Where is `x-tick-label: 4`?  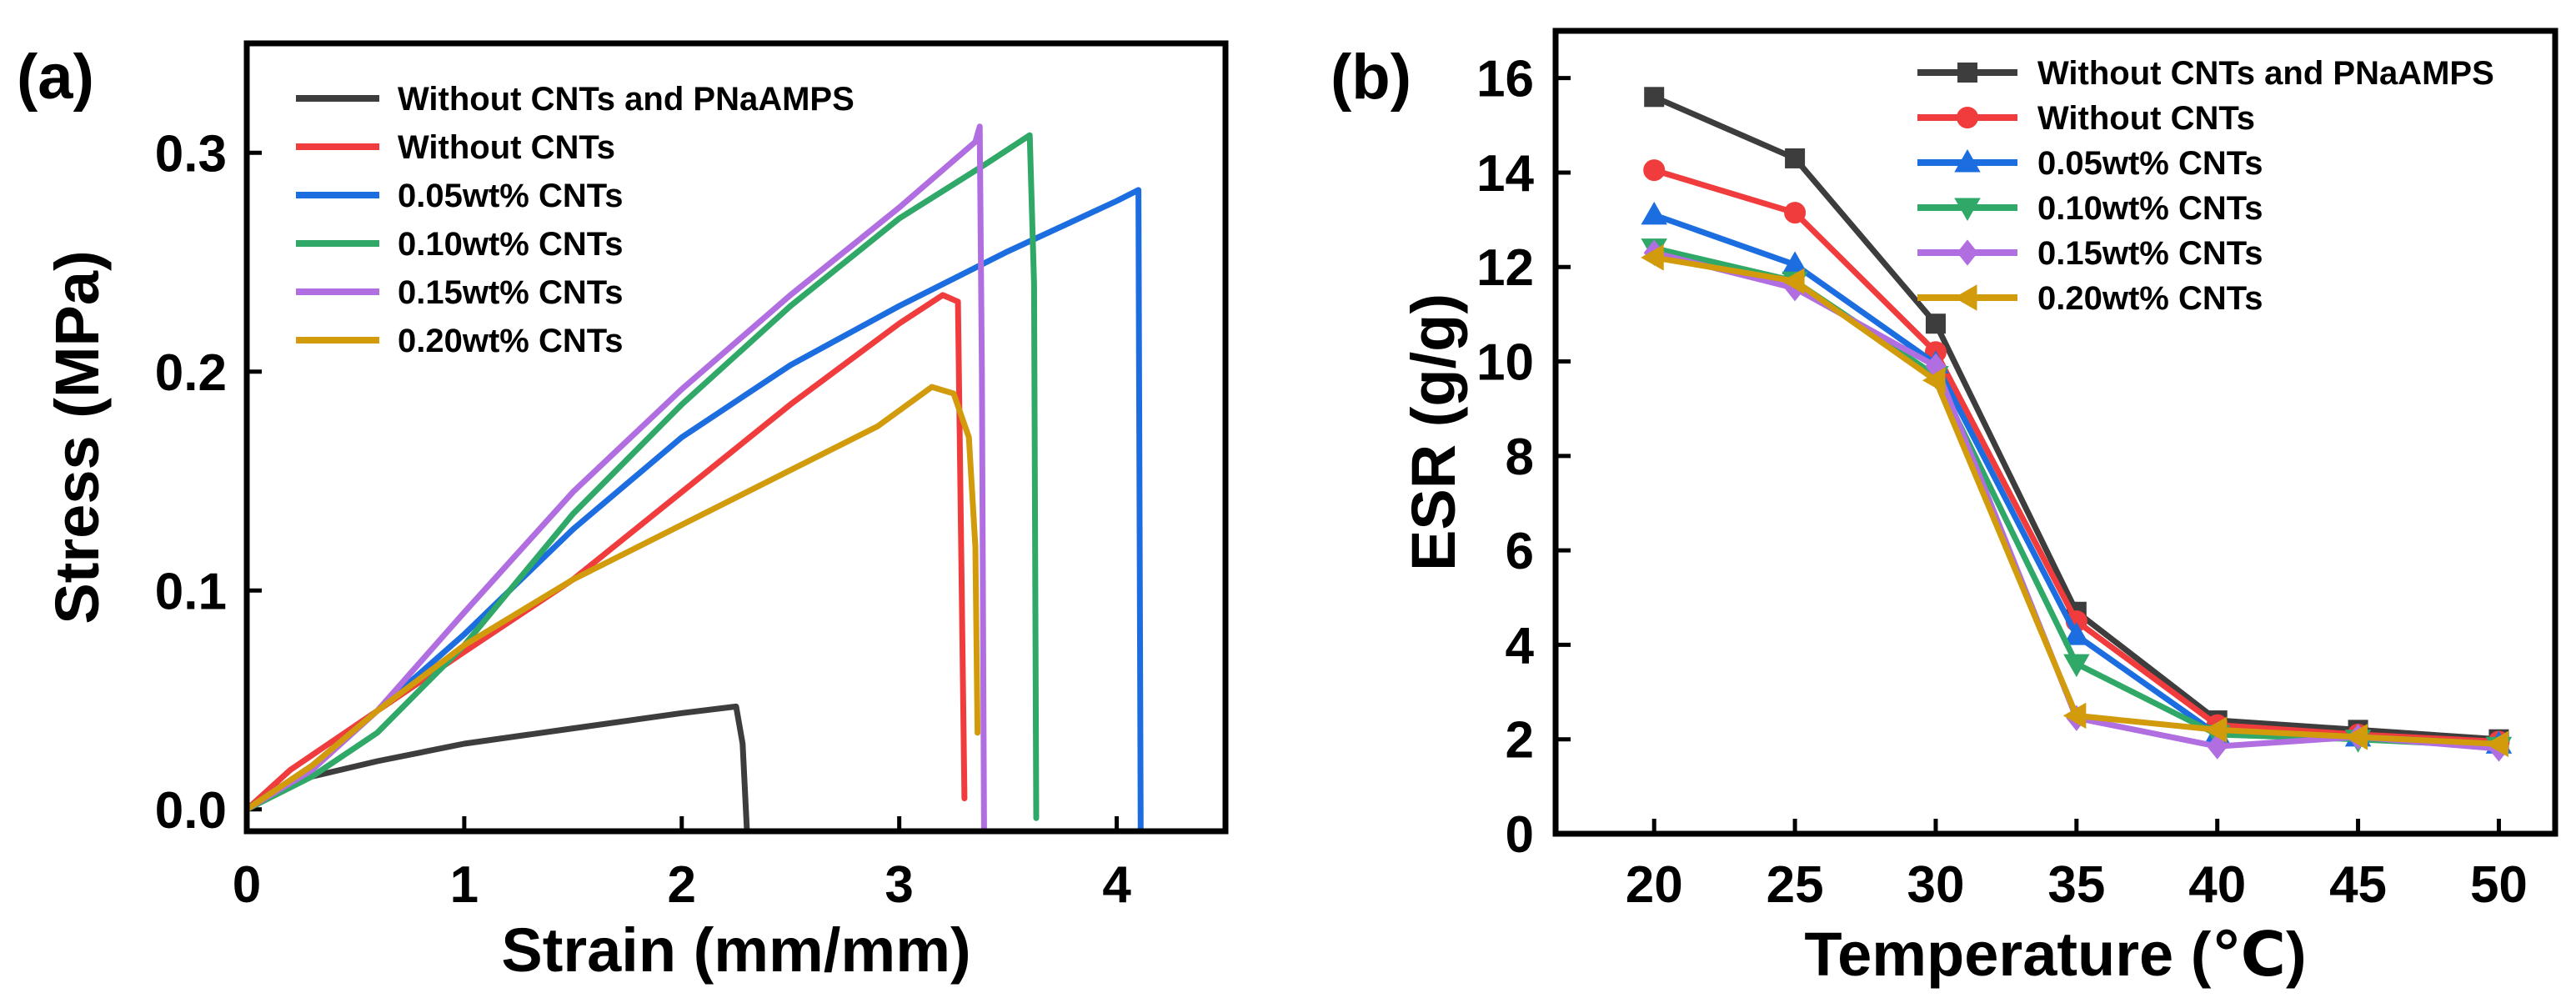 x-tick-label: 4 is located at coordinates (1116, 885).